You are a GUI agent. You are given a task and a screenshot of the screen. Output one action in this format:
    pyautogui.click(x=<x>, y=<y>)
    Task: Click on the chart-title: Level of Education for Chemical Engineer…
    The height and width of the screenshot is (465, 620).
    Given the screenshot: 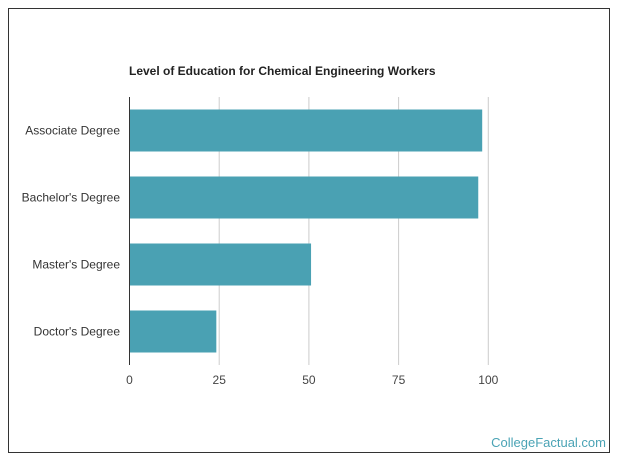 What is the action you would take?
    pyautogui.click(x=282, y=71)
    